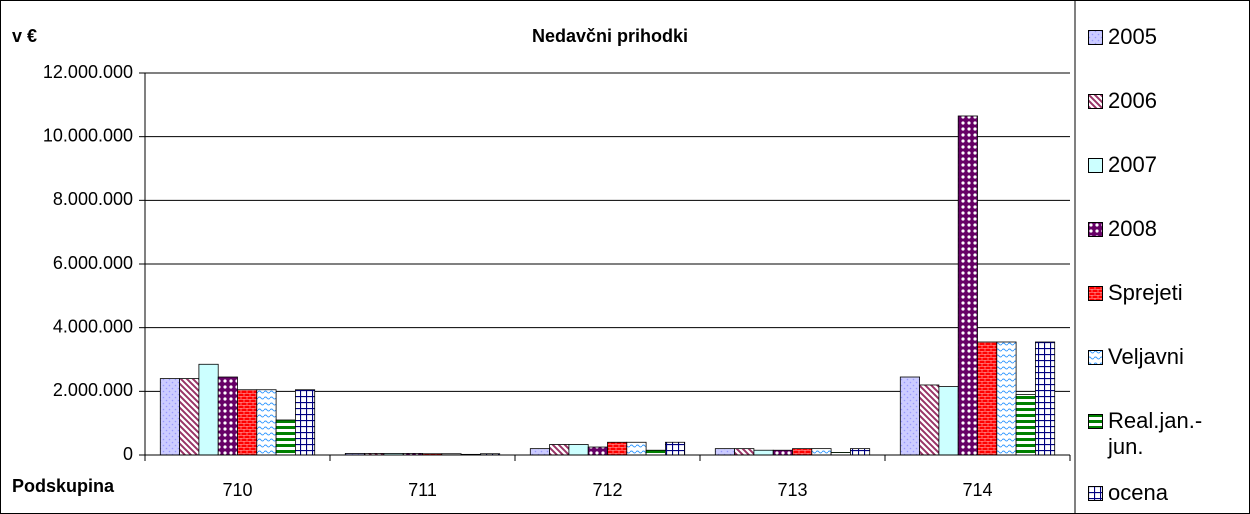  I want to click on y-tick-label: 0, so click(128, 454).